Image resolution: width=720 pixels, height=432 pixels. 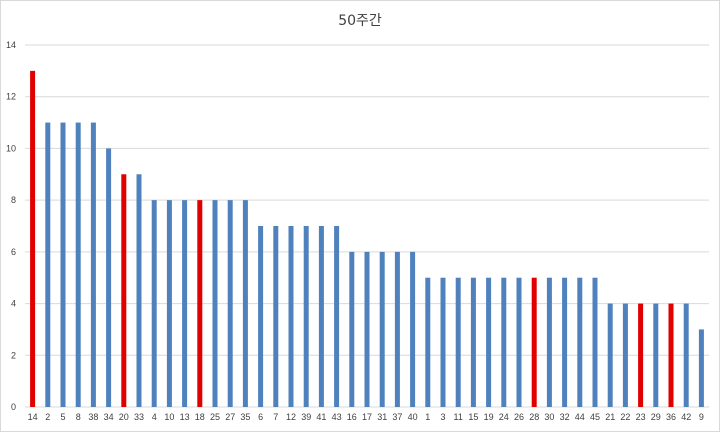 I want to click on x-tick-label: 32, so click(x=565, y=417).